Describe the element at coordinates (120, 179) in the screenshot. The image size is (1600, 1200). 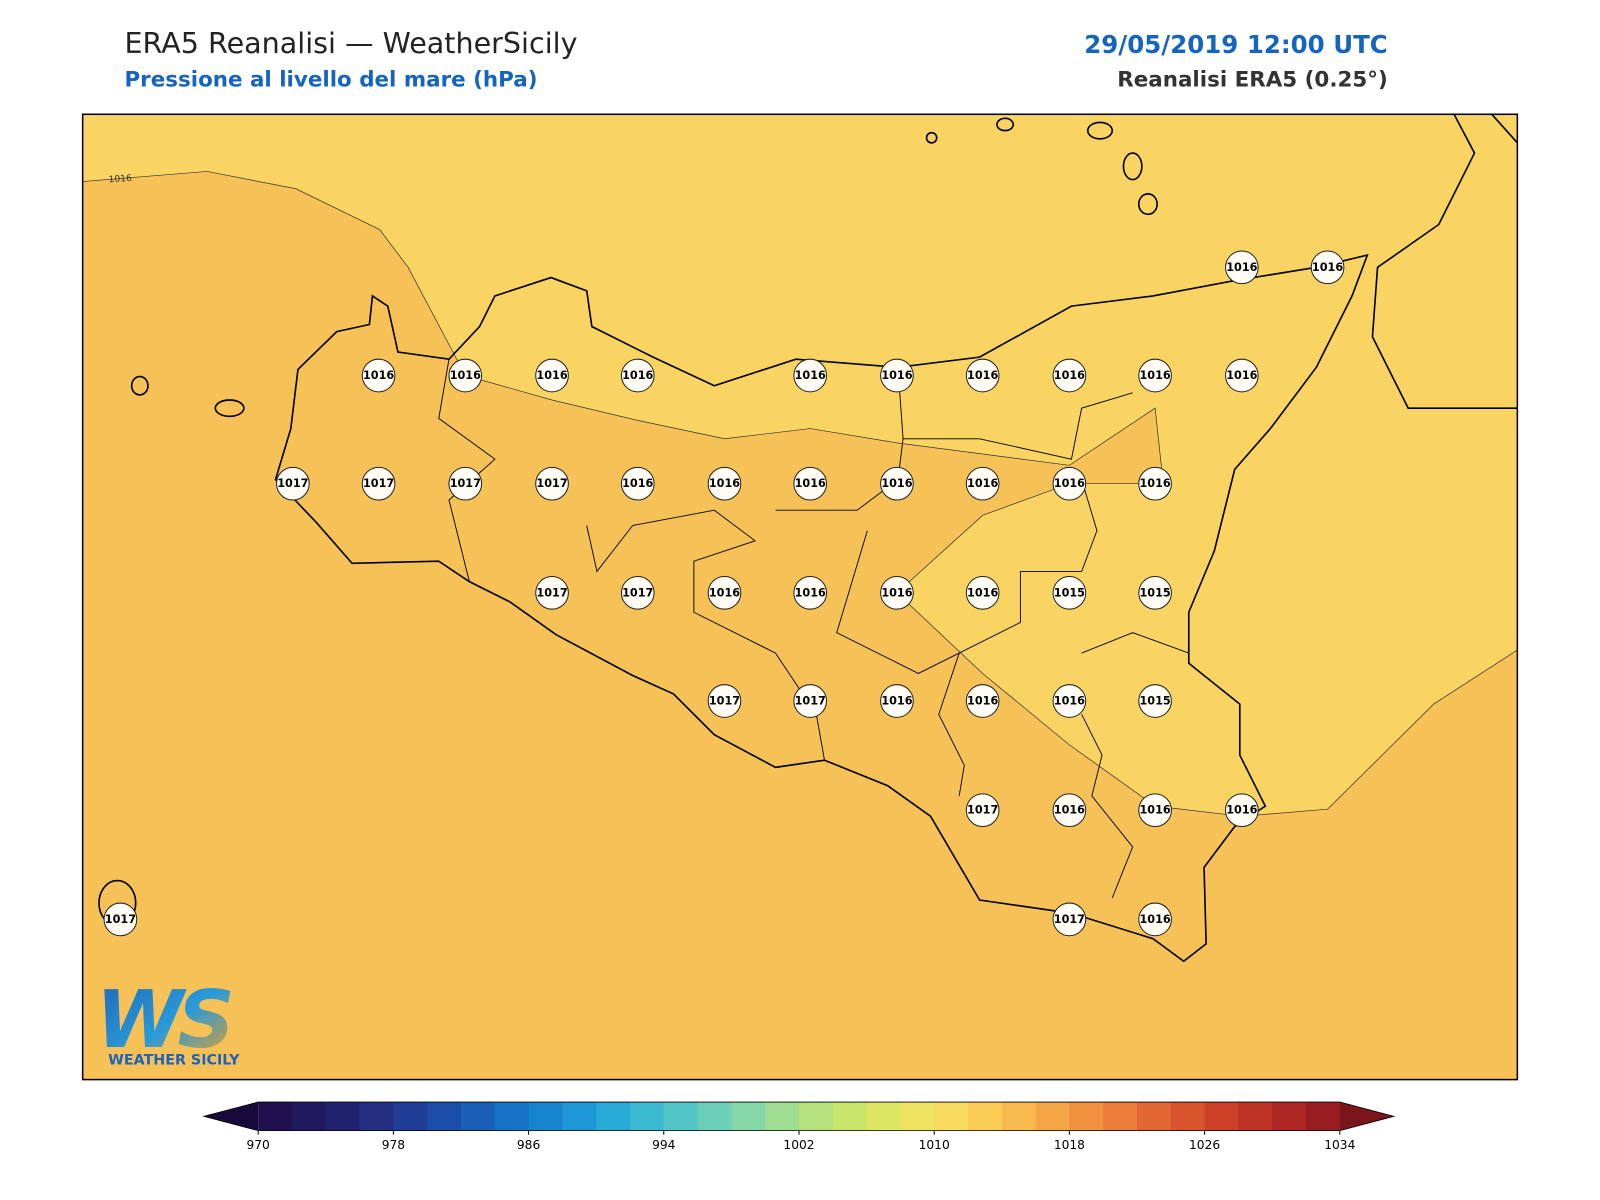
I see `contour-label: 1016` at that location.